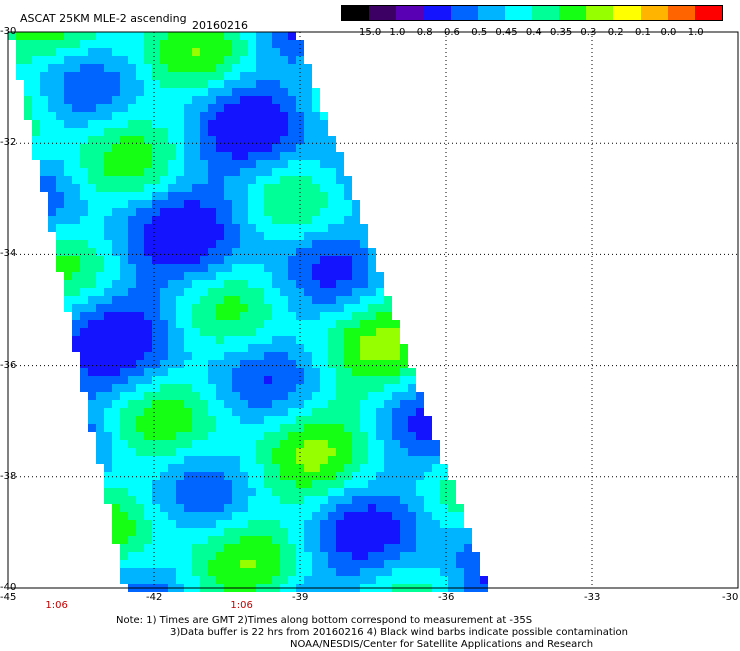 The width and height of the screenshot is (740, 651). What do you see at coordinates (8, 587) in the screenshot?
I see `y-axis-label: -40` at bounding box center [8, 587].